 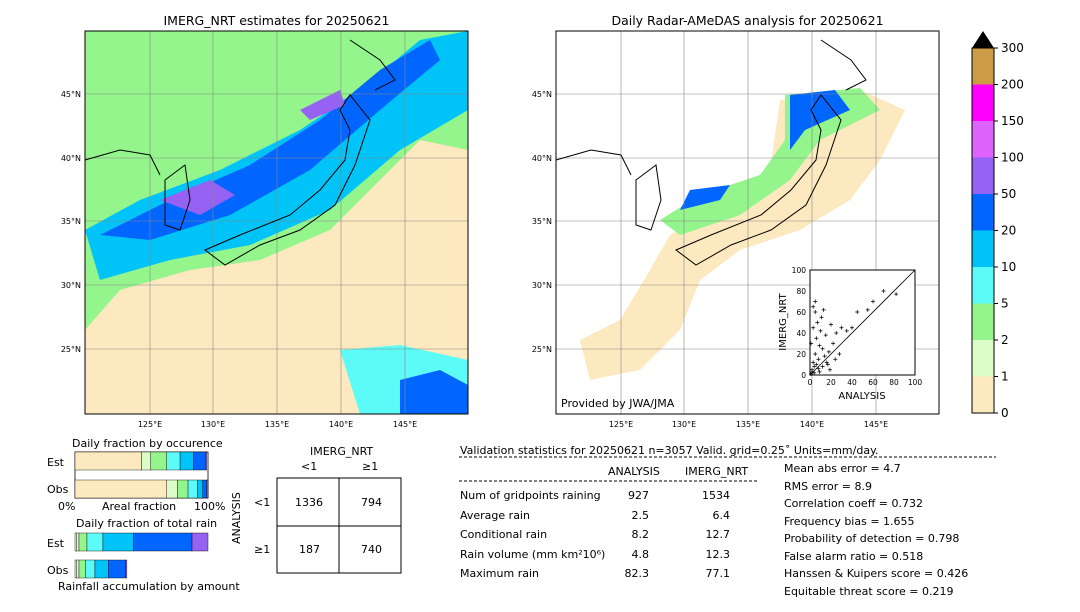 What do you see at coordinates (342, 451) in the screenshot?
I see `ct-col-title: IMERG_NRT` at bounding box center [342, 451].